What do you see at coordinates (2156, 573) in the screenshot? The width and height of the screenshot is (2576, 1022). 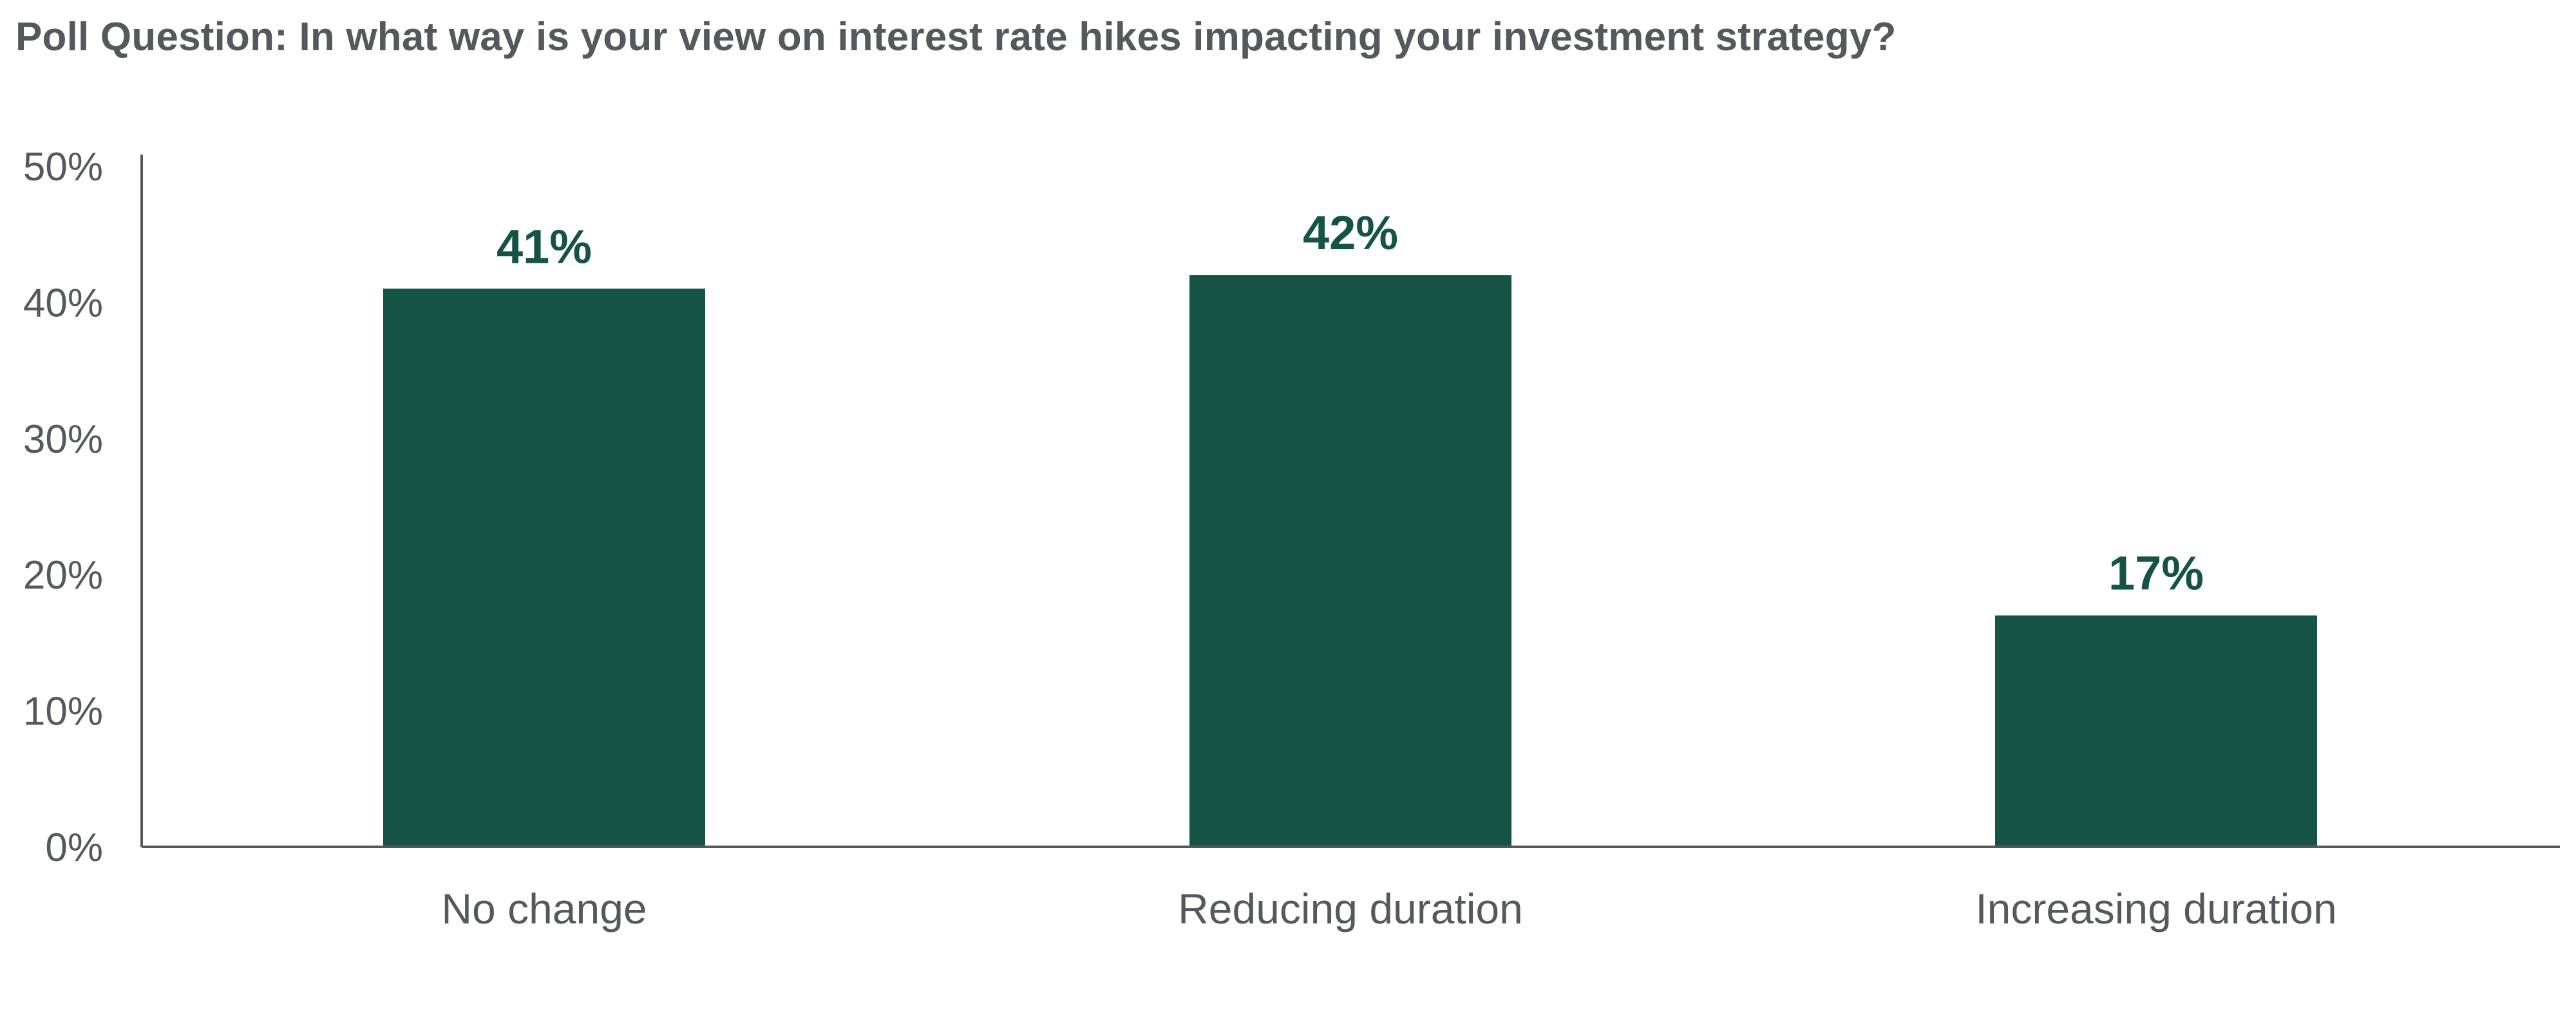 I see `data-label: 17%` at bounding box center [2156, 573].